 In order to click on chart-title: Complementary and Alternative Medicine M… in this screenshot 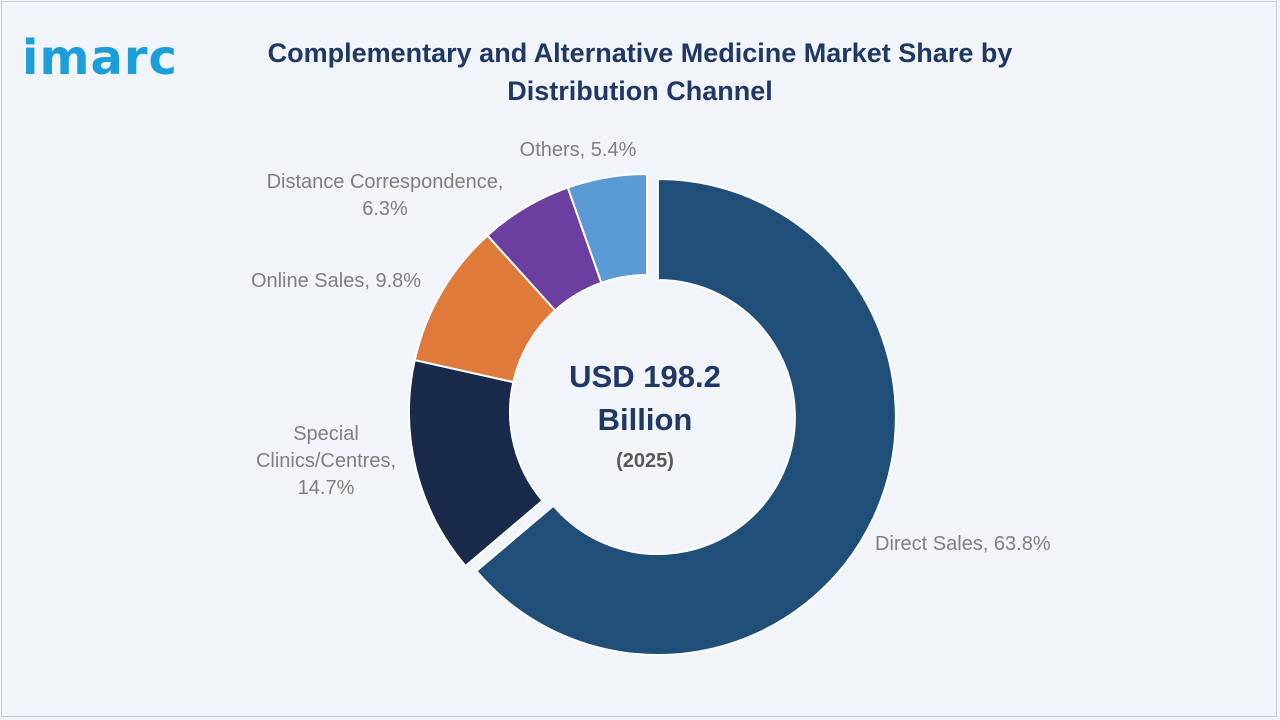, I will do `click(640, 72)`.